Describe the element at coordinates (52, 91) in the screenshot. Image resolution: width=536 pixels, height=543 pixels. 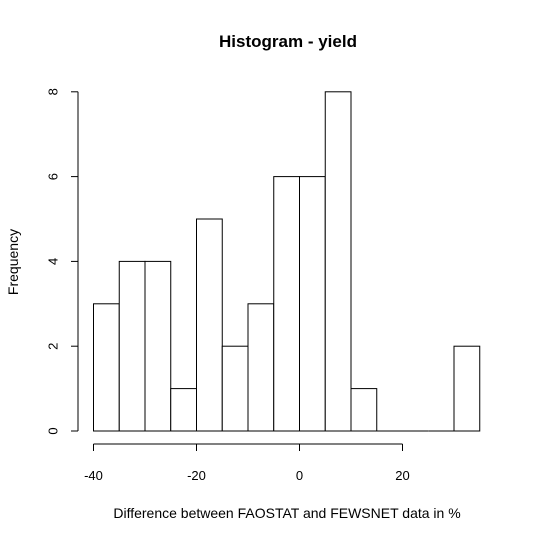
I see `y-tick-label: 8` at that location.